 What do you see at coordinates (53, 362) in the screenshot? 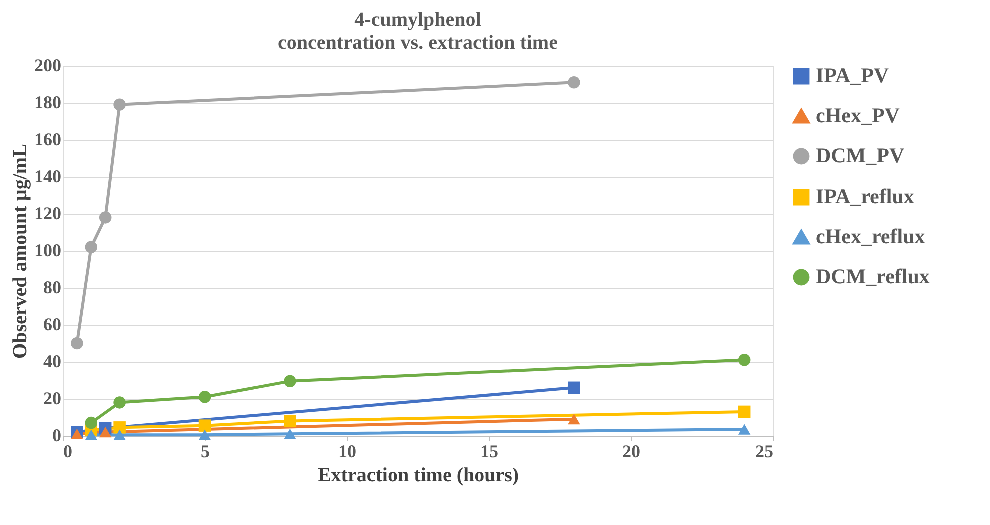
I see `y-tick-label: 40` at bounding box center [53, 362].